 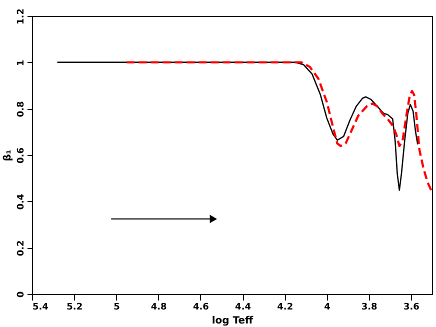 What do you see at coordinates (327, 307) in the screenshot?
I see `x-tick-label: 4` at bounding box center [327, 307].